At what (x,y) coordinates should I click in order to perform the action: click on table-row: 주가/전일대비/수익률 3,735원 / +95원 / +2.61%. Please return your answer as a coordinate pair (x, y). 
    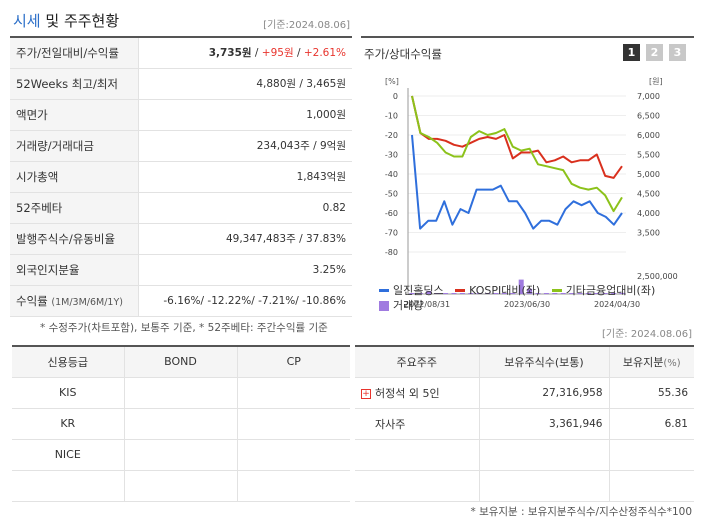
    Looking at the image, I should click on (181, 53).